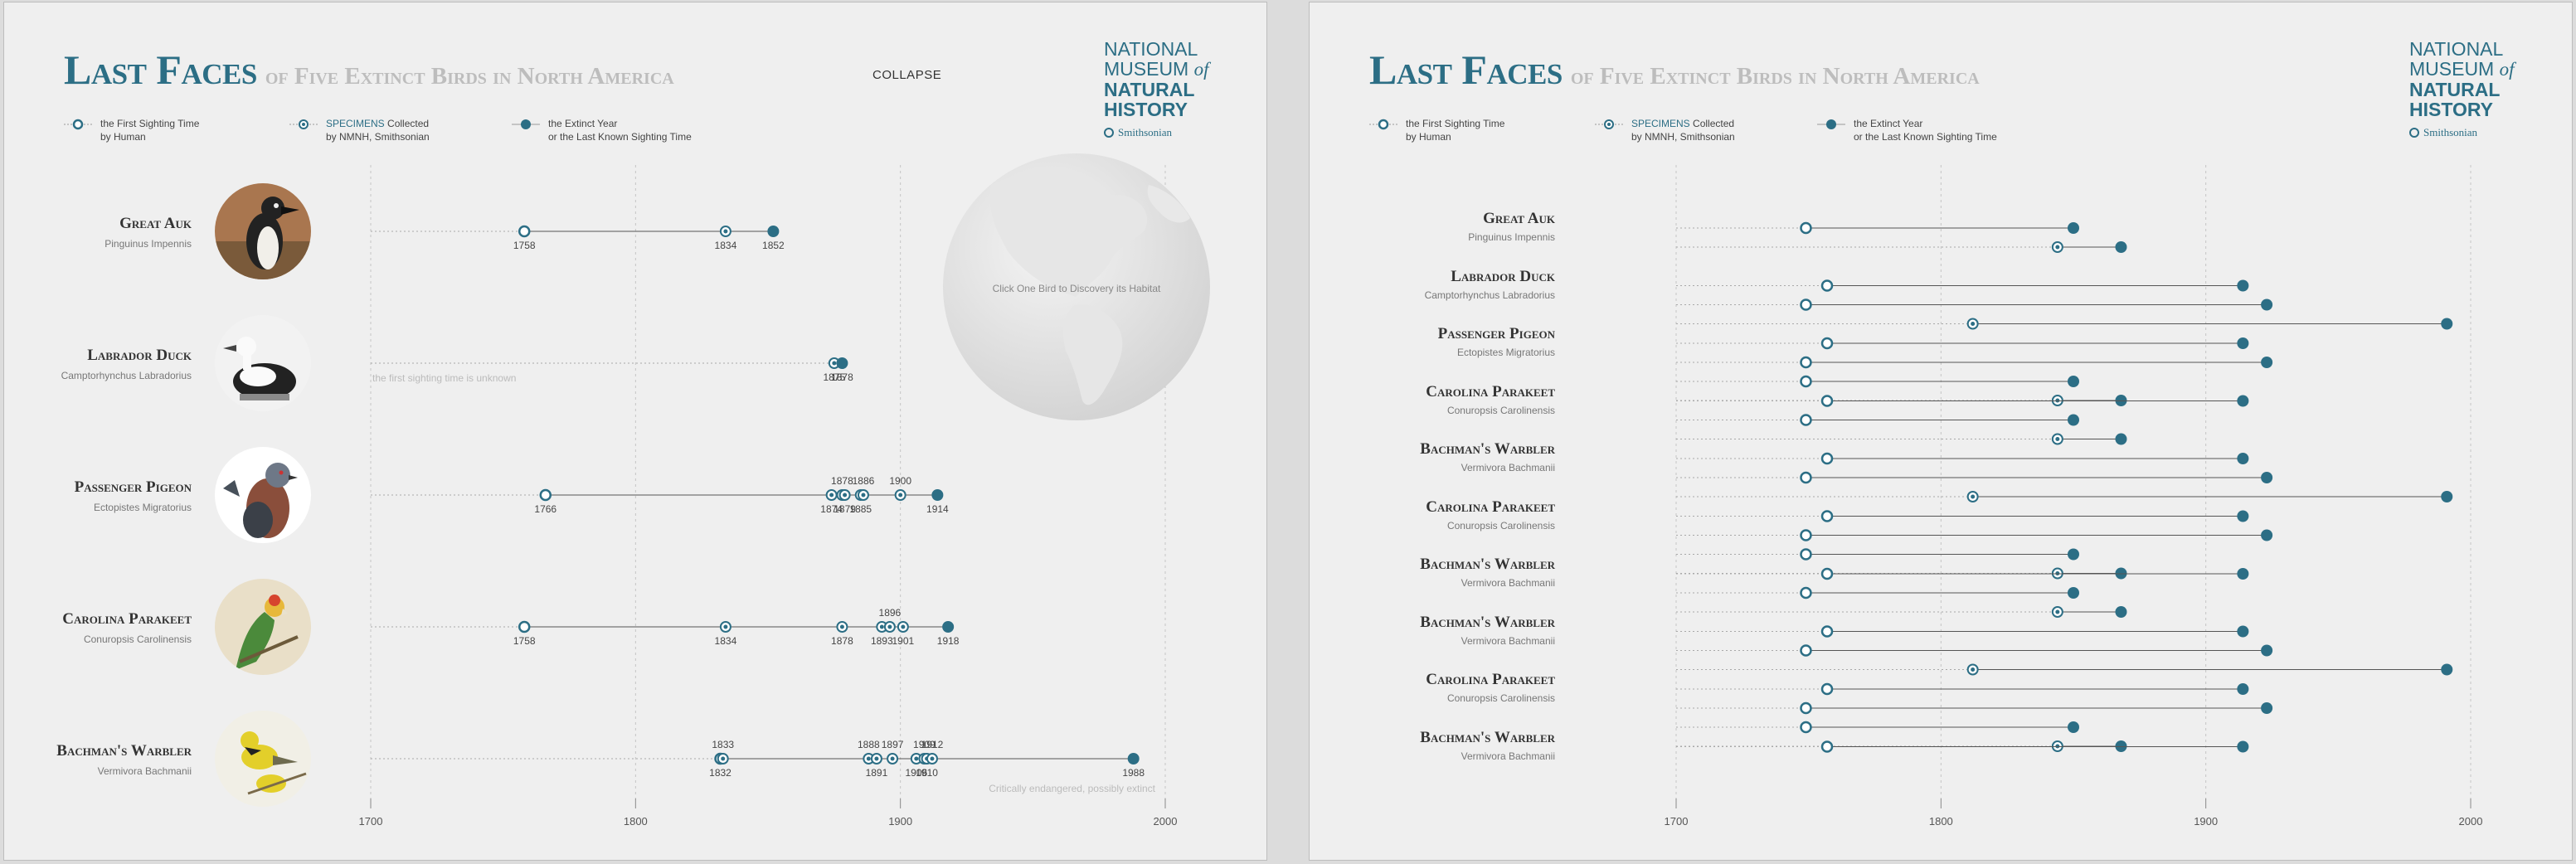 Image resolution: width=2576 pixels, height=864 pixels. What do you see at coordinates (1076, 287) in the screenshot?
I see `globe-map-icon` at bounding box center [1076, 287].